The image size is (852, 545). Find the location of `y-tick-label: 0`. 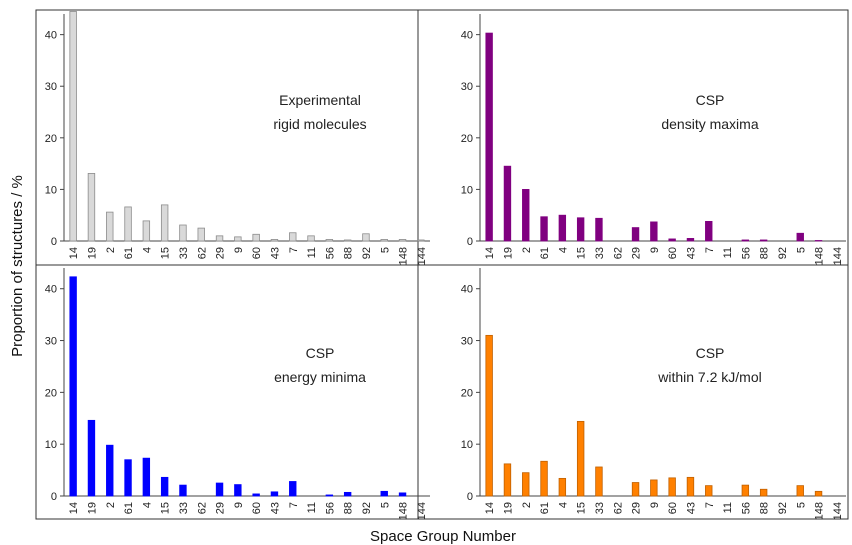

y-tick-label: 0 is located at coordinates (470, 497).